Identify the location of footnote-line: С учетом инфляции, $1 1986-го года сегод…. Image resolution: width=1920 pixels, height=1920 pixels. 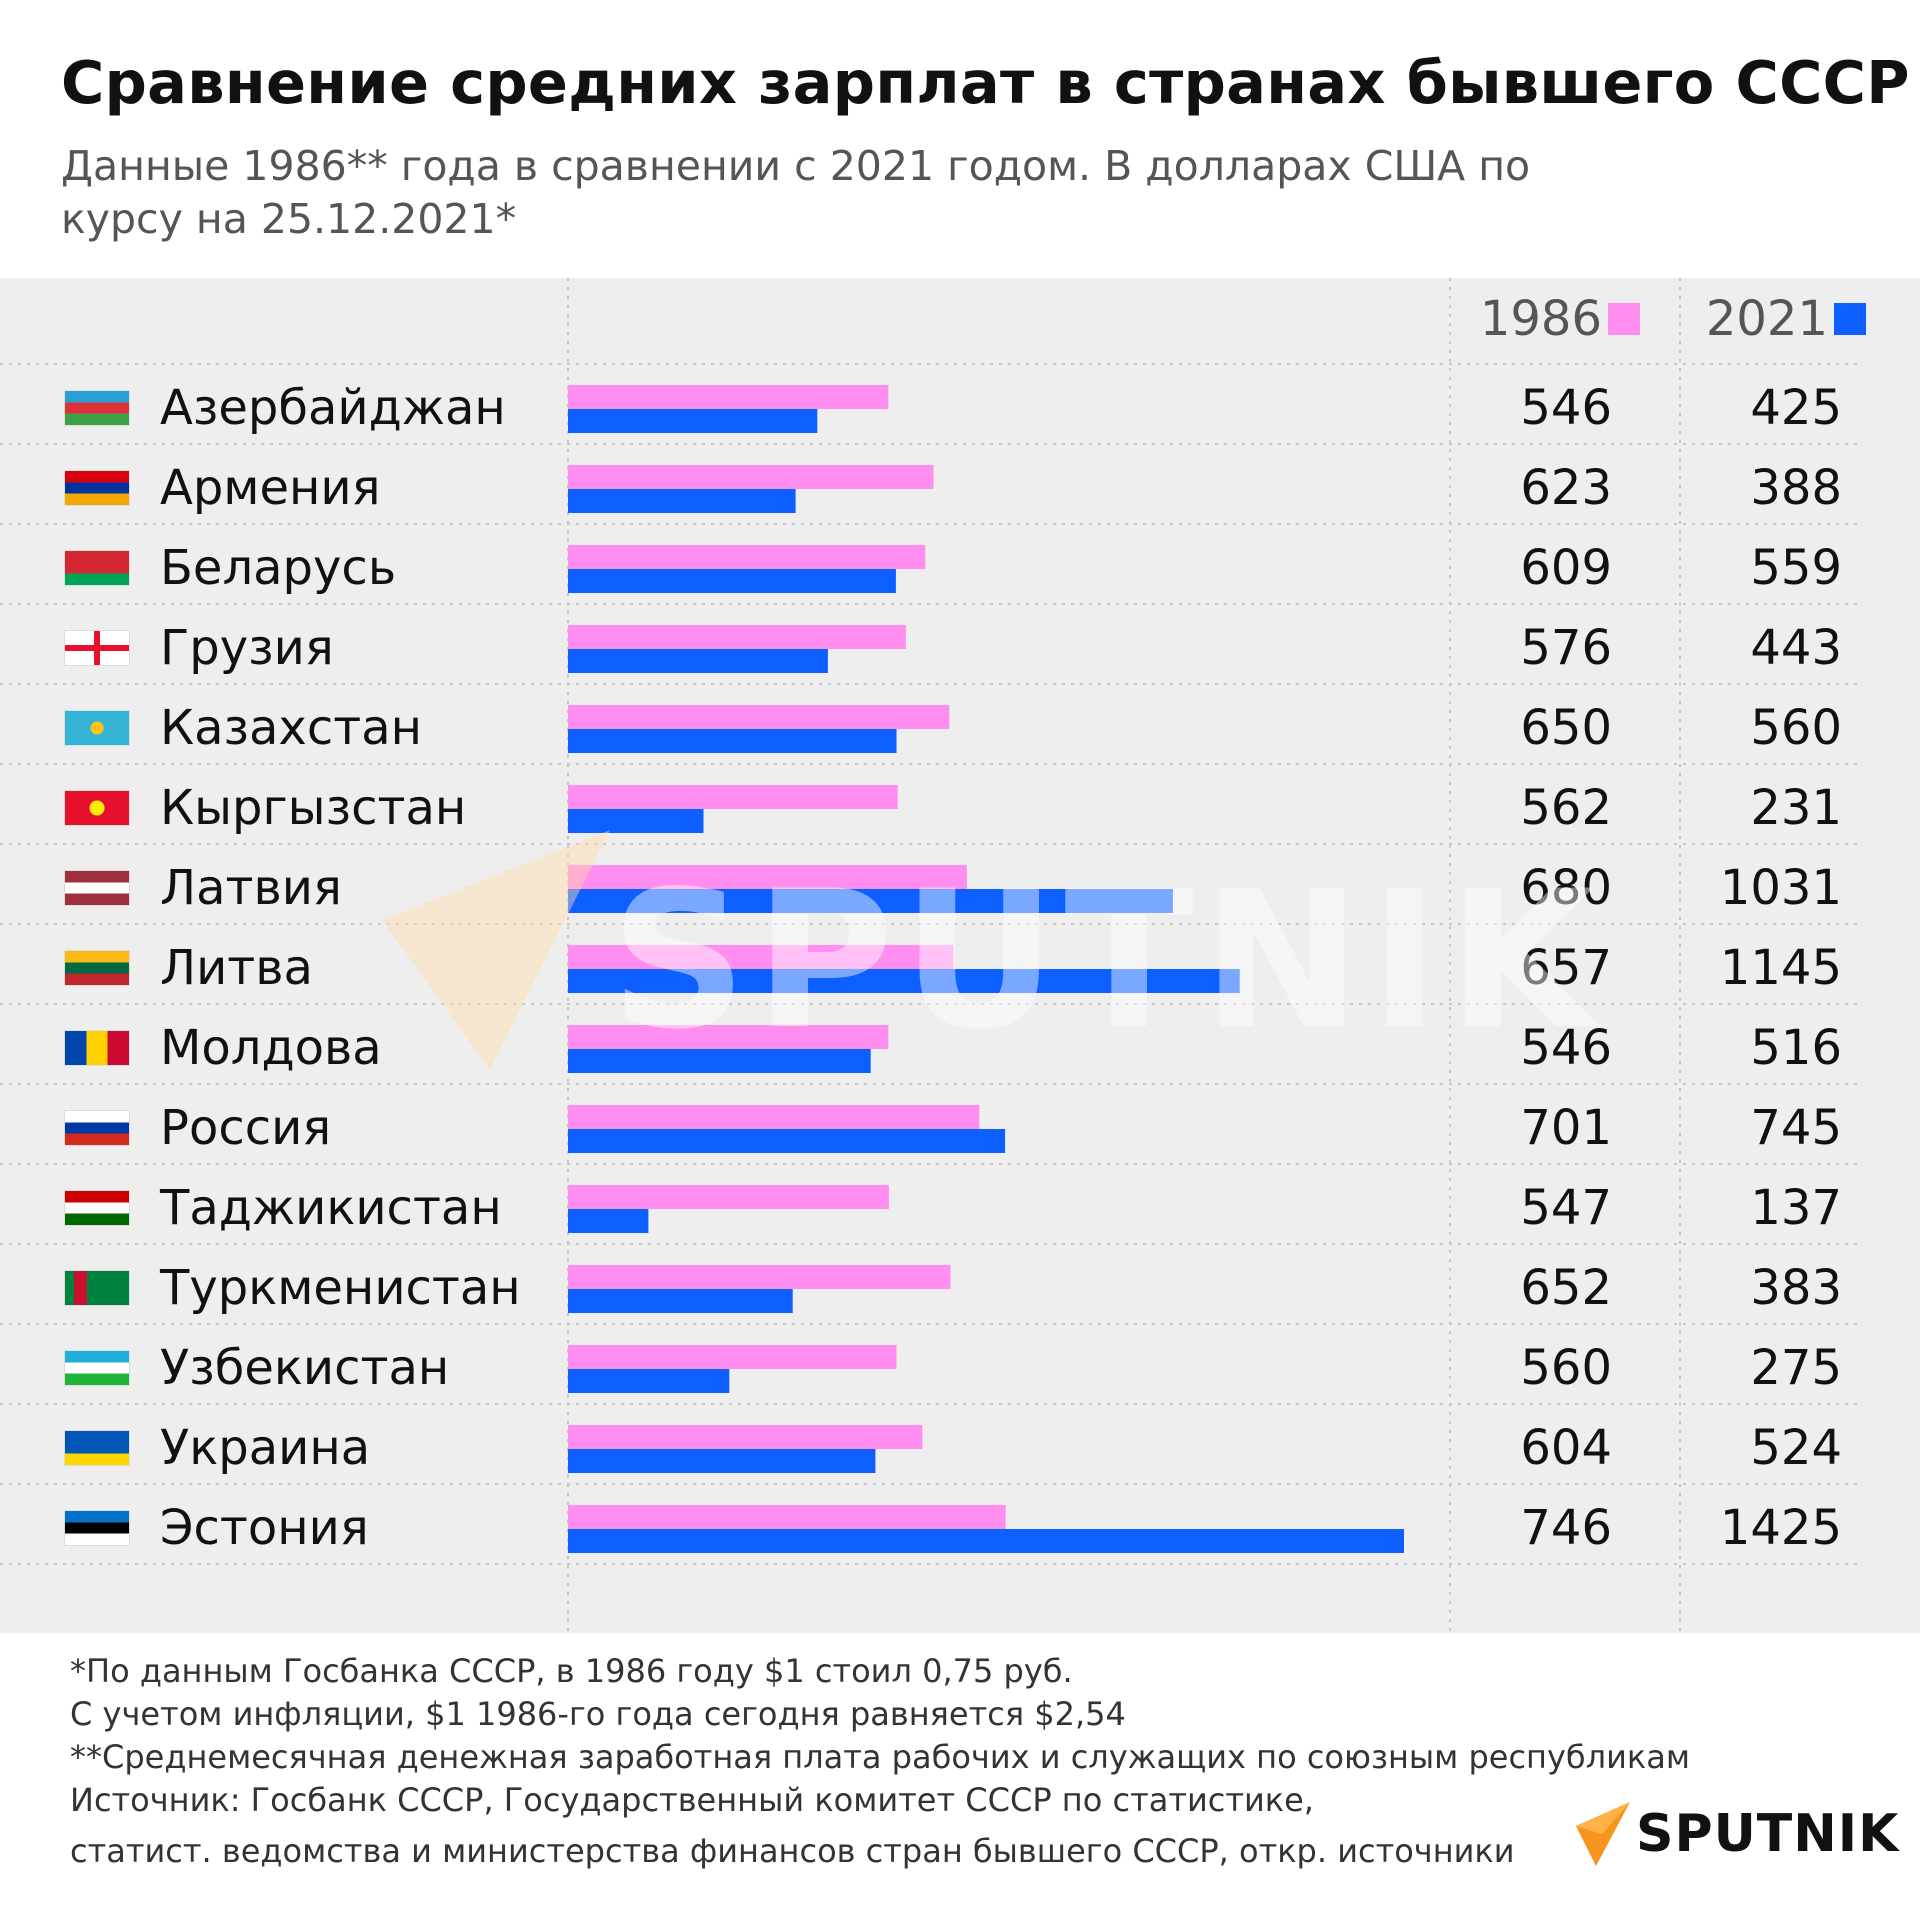
(598, 1714).